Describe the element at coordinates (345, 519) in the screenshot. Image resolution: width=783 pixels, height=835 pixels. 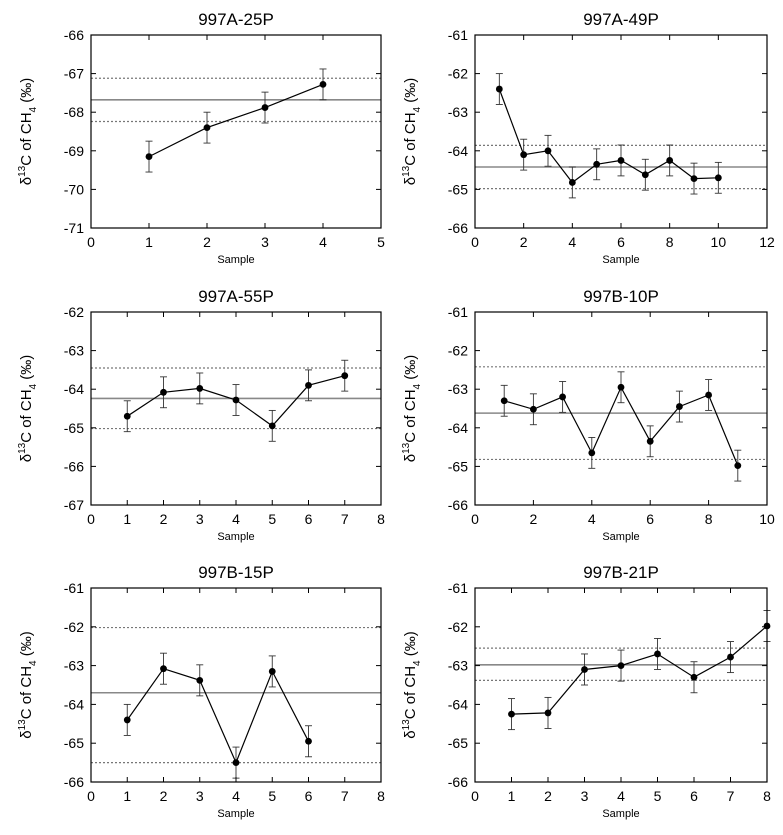
I see `x-tick-label: 7` at that location.